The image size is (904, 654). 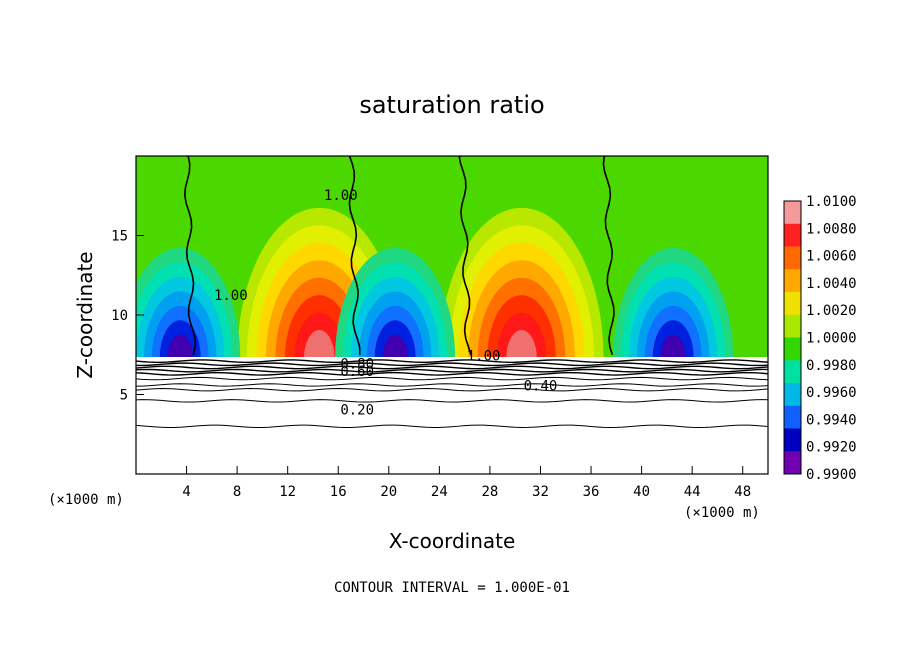 What do you see at coordinates (831, 393) in the screenshot?
I see `colorbar-label: 0.9960` at bounding box center [831, 393].